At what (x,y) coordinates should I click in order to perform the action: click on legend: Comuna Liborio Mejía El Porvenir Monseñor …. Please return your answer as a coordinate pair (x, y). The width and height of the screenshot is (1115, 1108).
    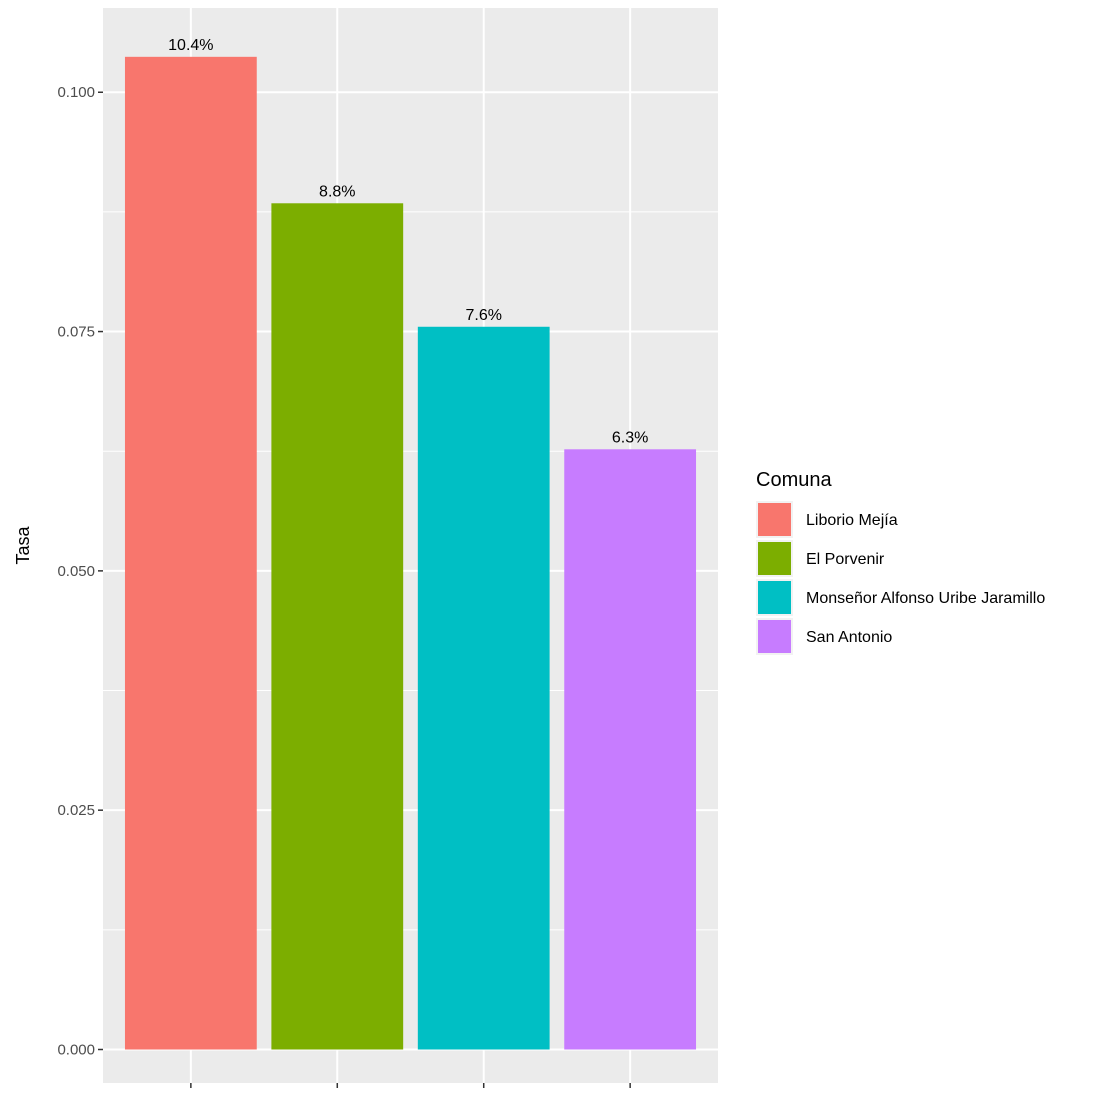
    Looking at the image, I should click on (900, 562).